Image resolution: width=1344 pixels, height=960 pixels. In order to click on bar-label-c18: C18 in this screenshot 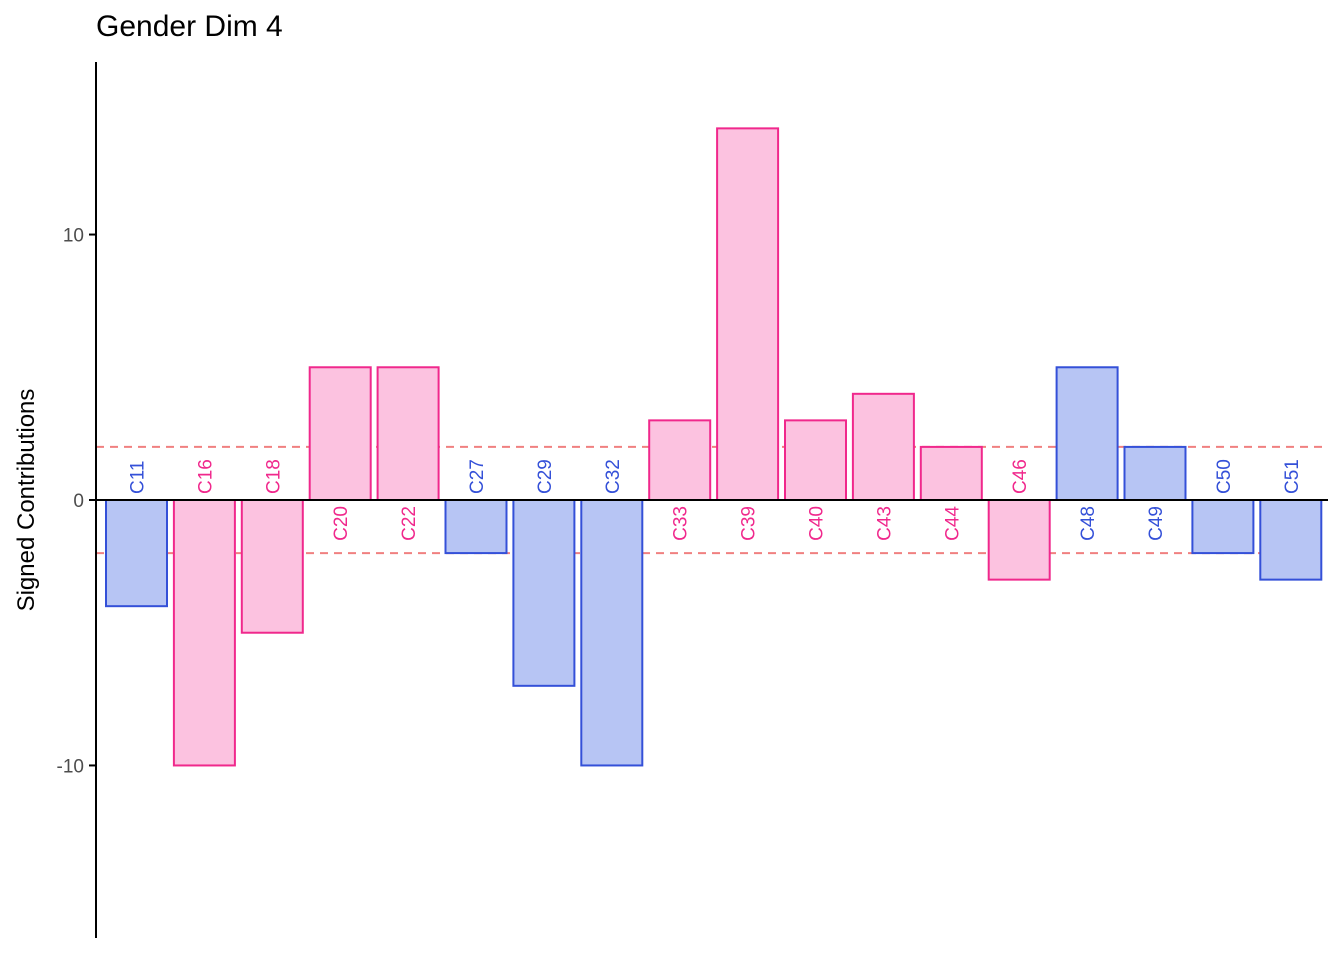, I will do `click(273, 476)`.